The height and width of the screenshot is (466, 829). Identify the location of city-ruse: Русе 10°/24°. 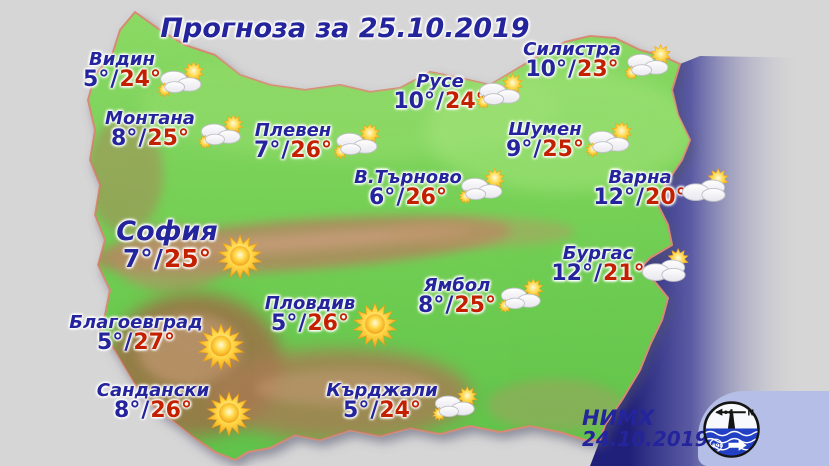
(439, 92).